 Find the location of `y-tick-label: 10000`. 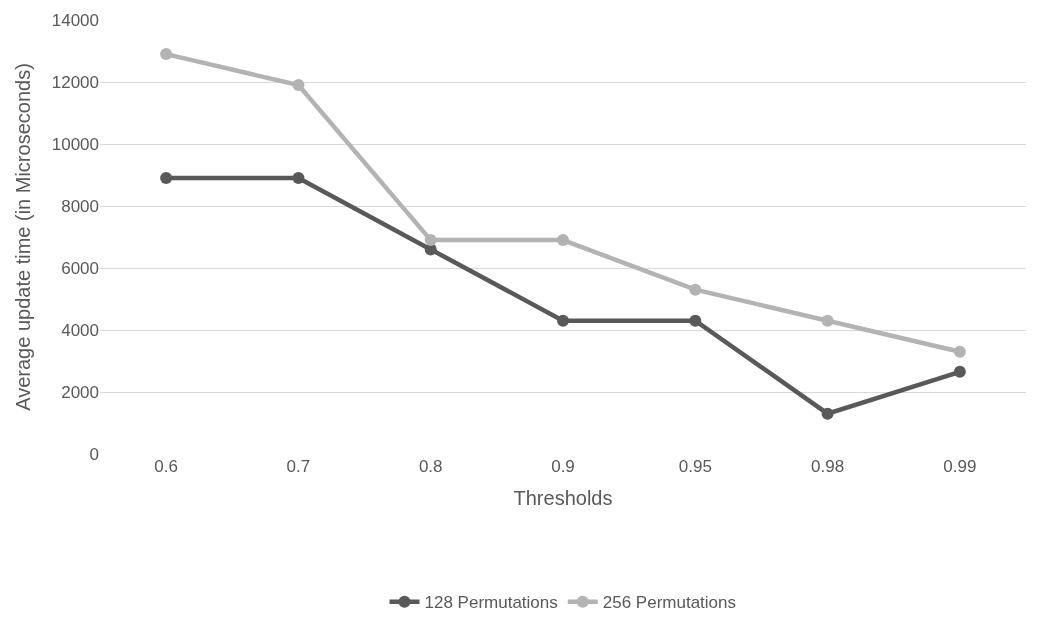

y-tick-label: 10000 is located at coordinates (75, 144).